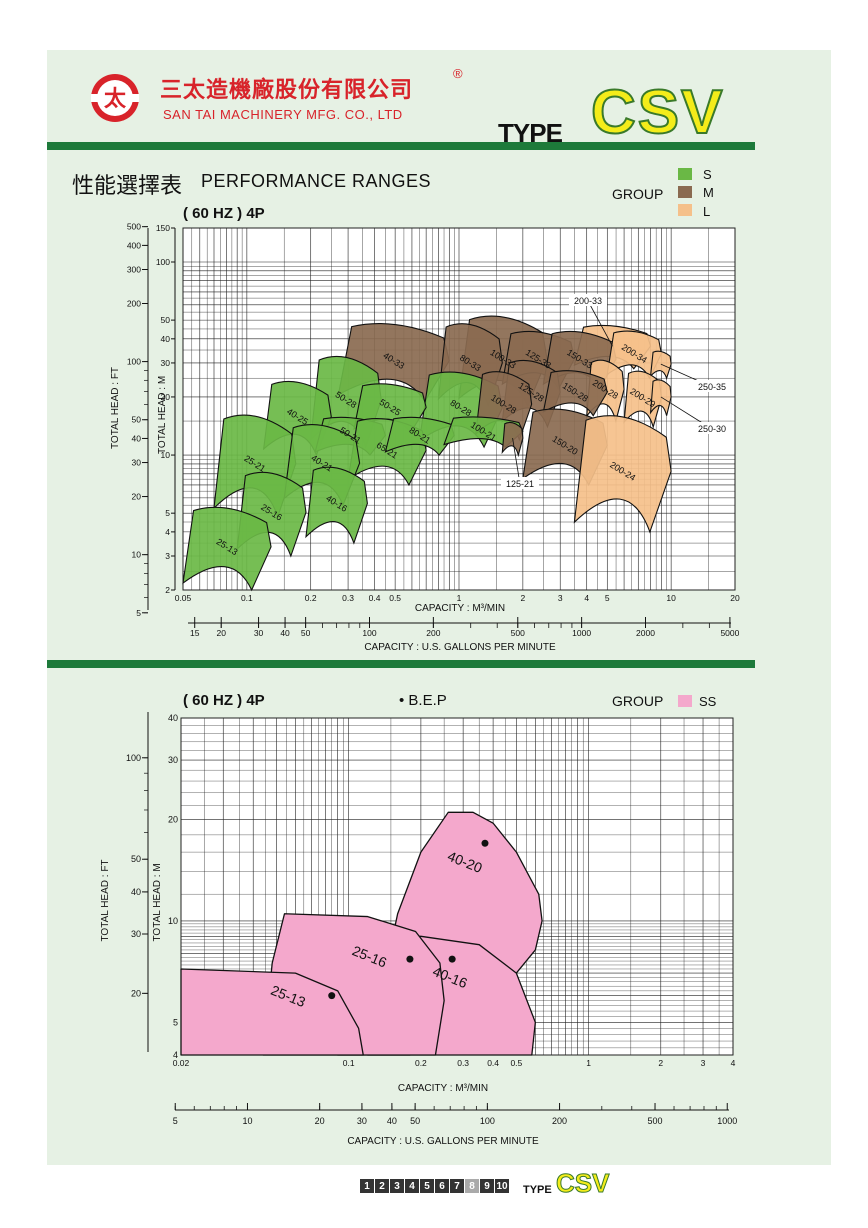 The image size is (868, 1228). What do you see at coordinates (442, 1186) in the screenshot?
I see `page-number-6: 6` at bounding box center [442, 1186].